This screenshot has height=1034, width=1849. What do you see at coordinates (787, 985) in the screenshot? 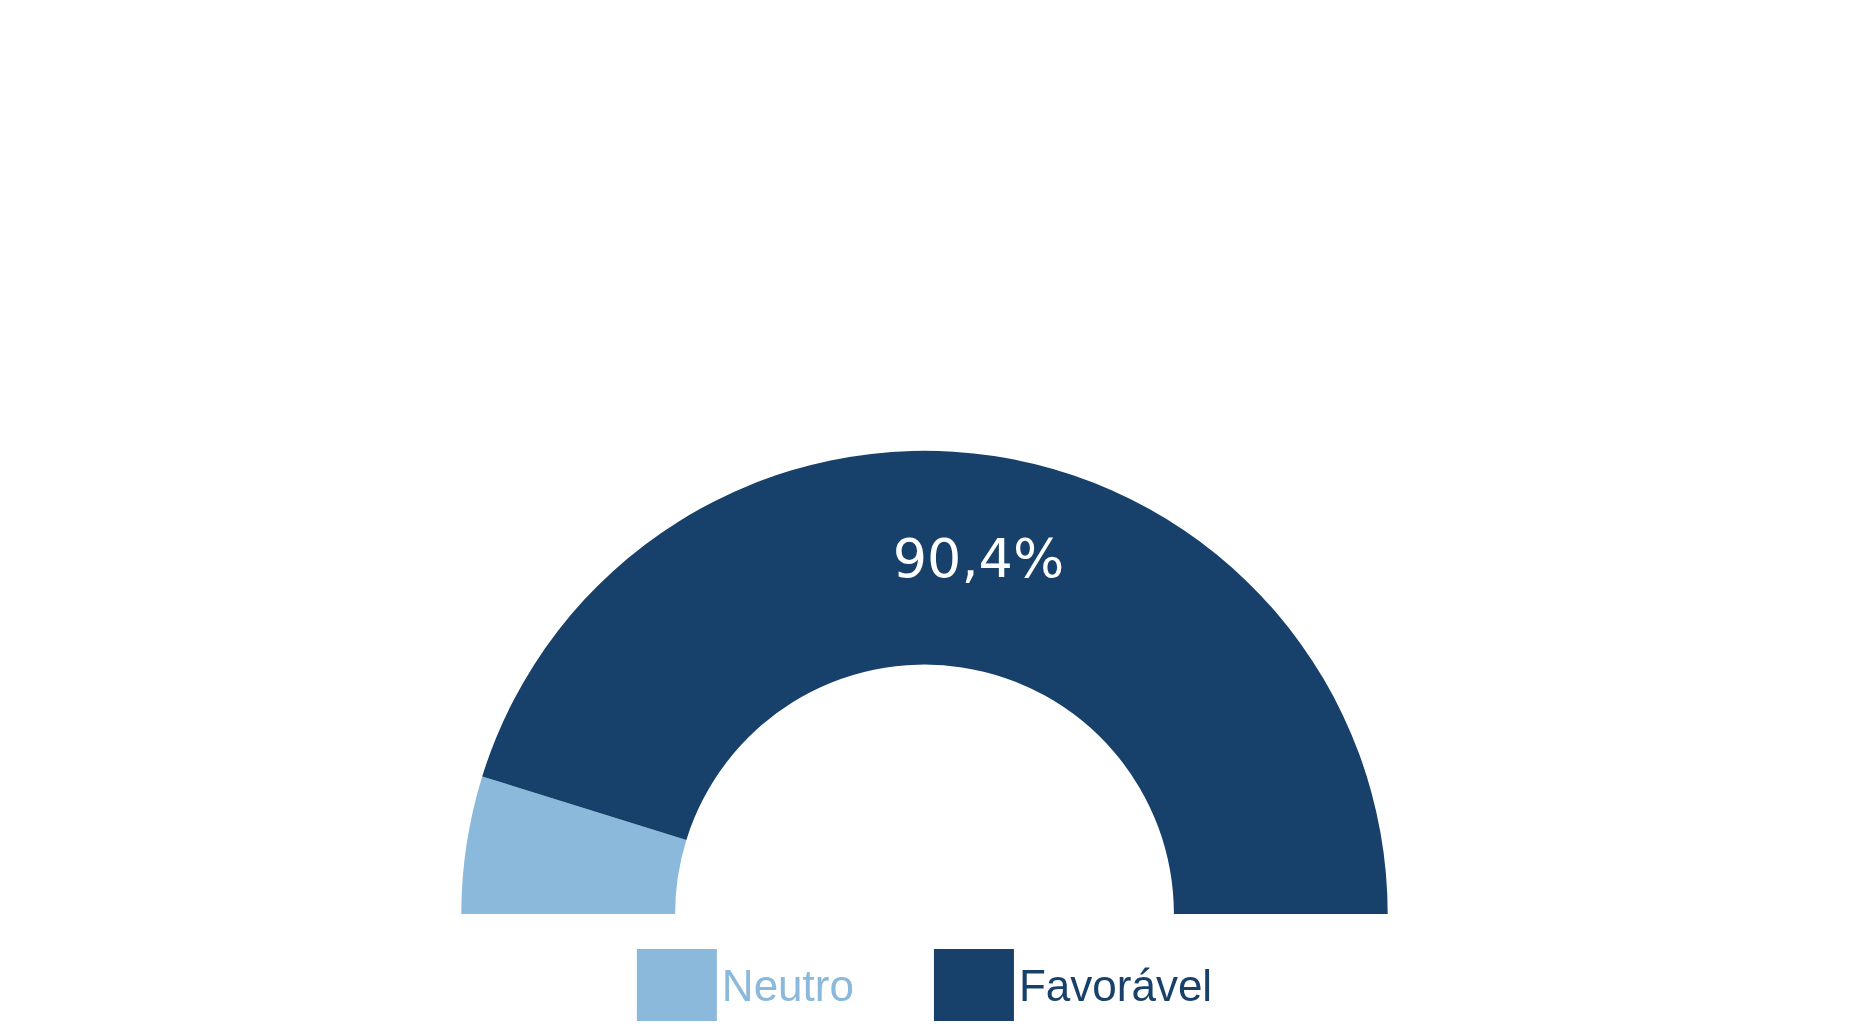
I see `legend-label: Neutro` at bounding box center [787, 985].